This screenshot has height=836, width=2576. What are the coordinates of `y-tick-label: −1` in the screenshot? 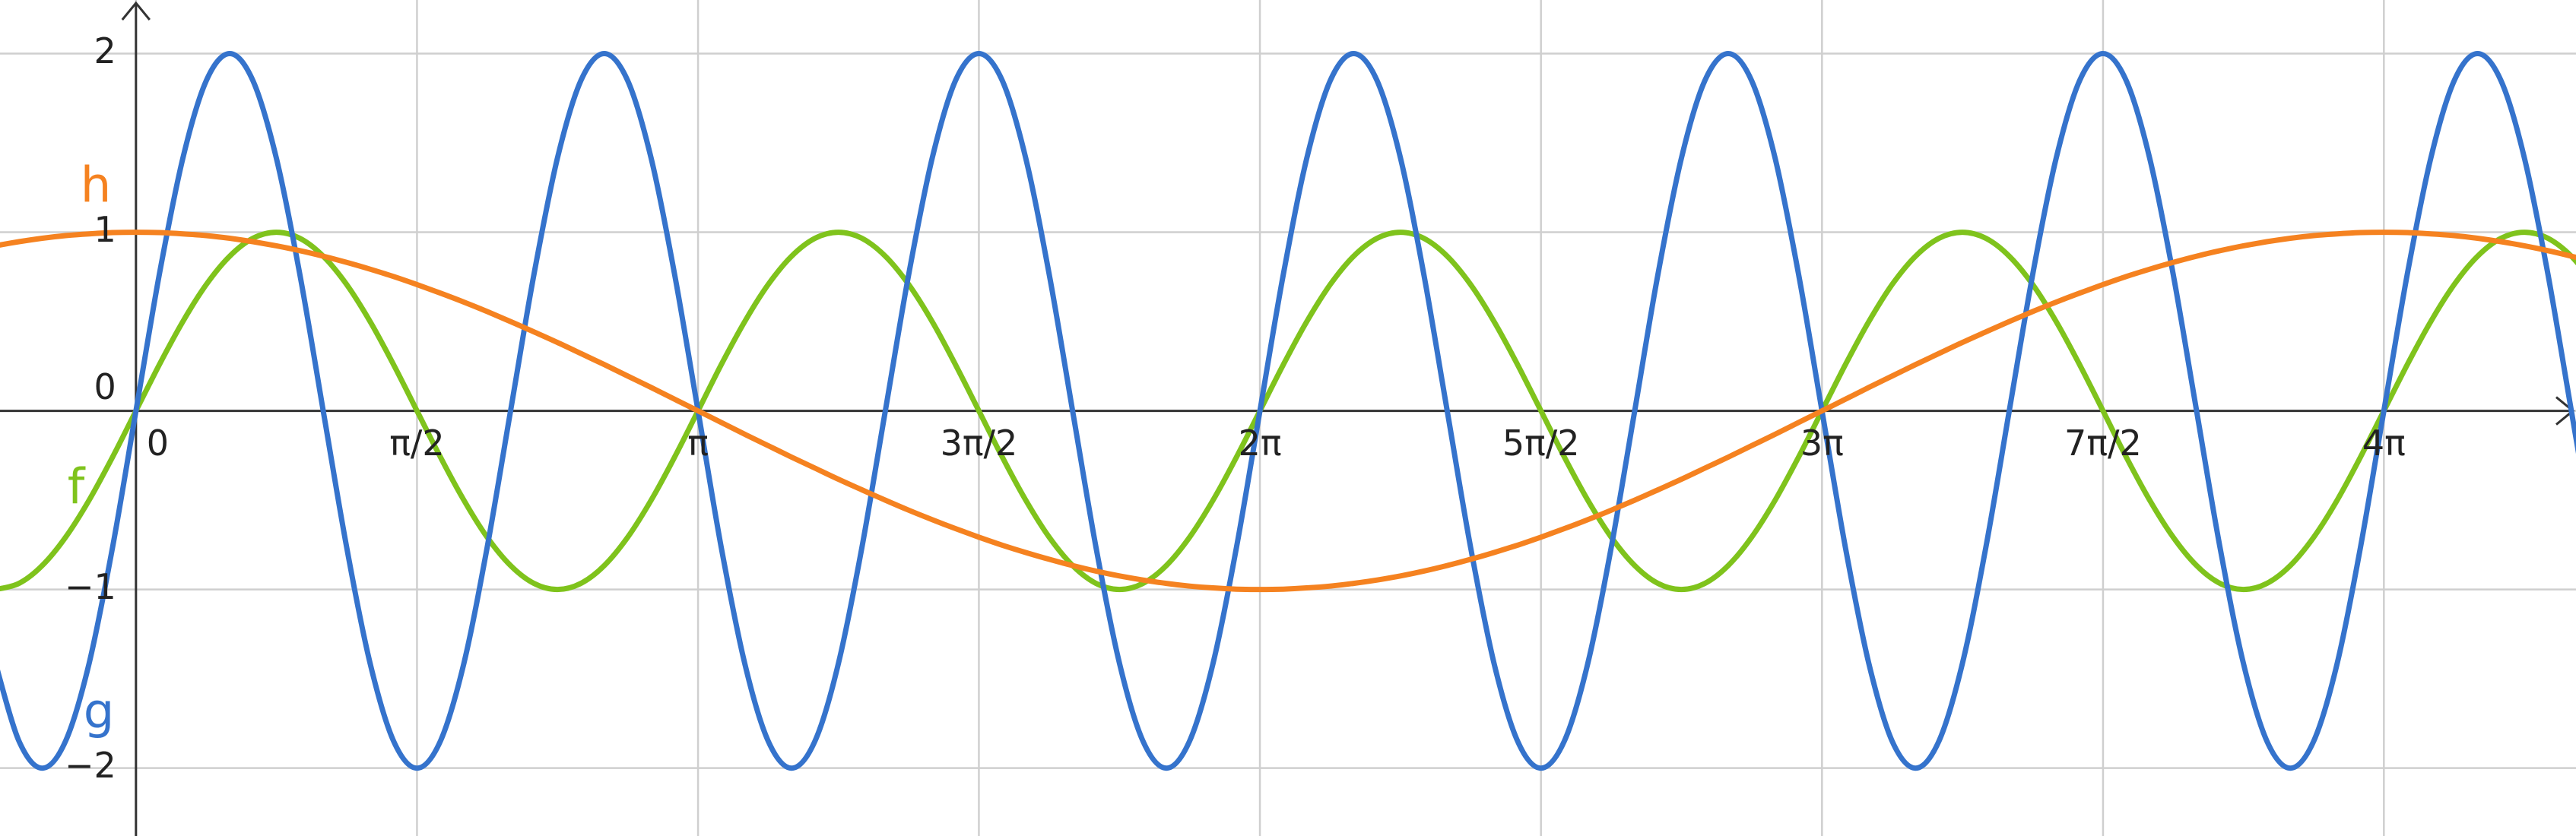 It's located at (90, 586).